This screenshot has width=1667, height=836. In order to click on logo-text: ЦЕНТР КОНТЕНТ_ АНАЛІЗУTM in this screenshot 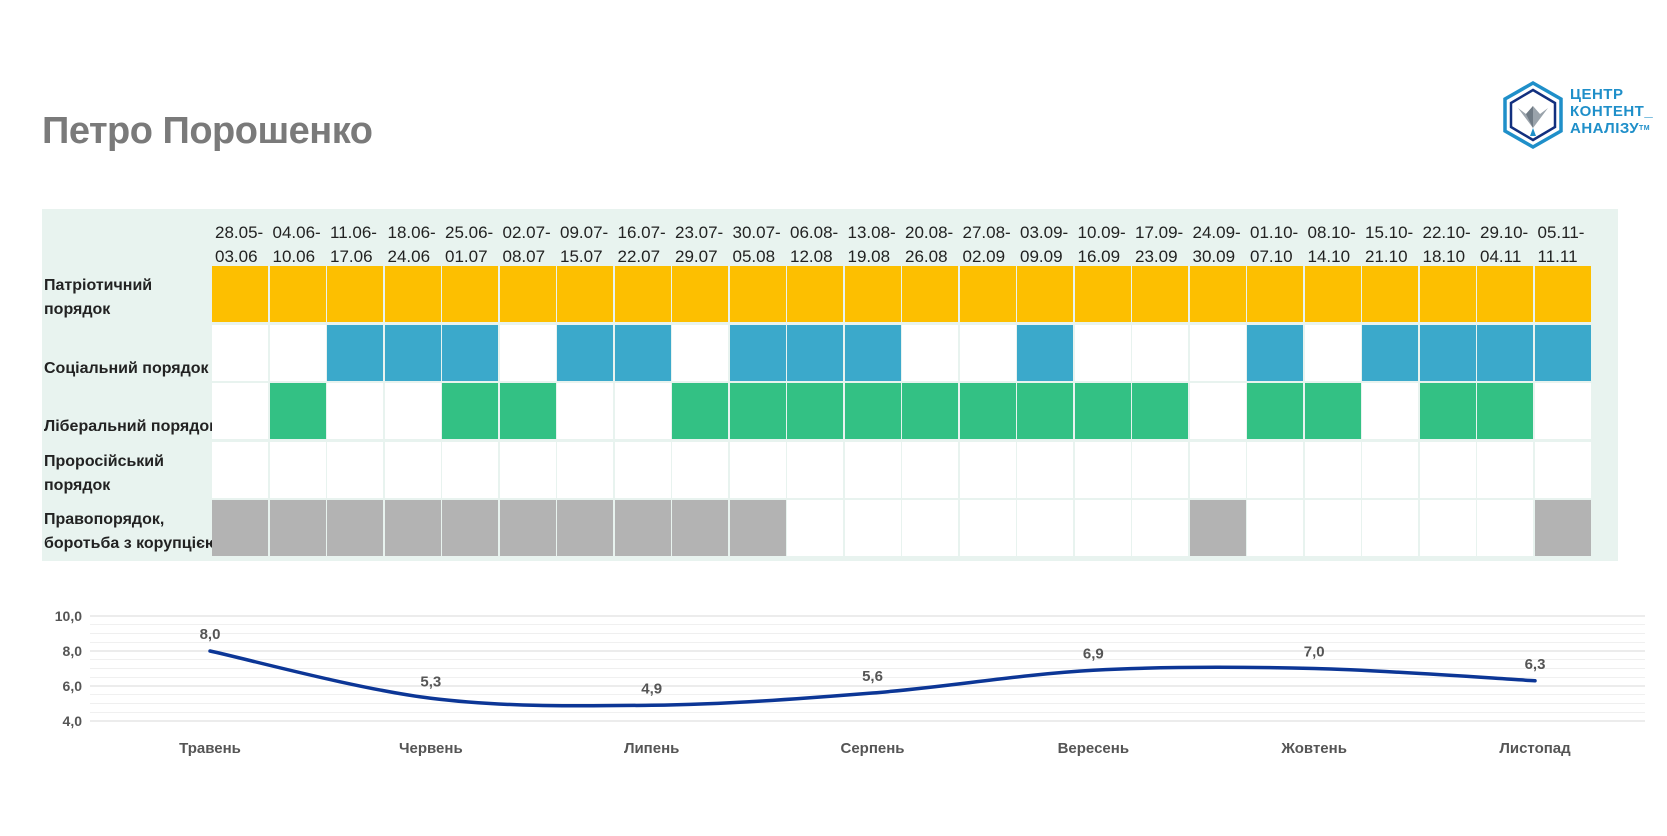, I will do `click(1611, 111)`.